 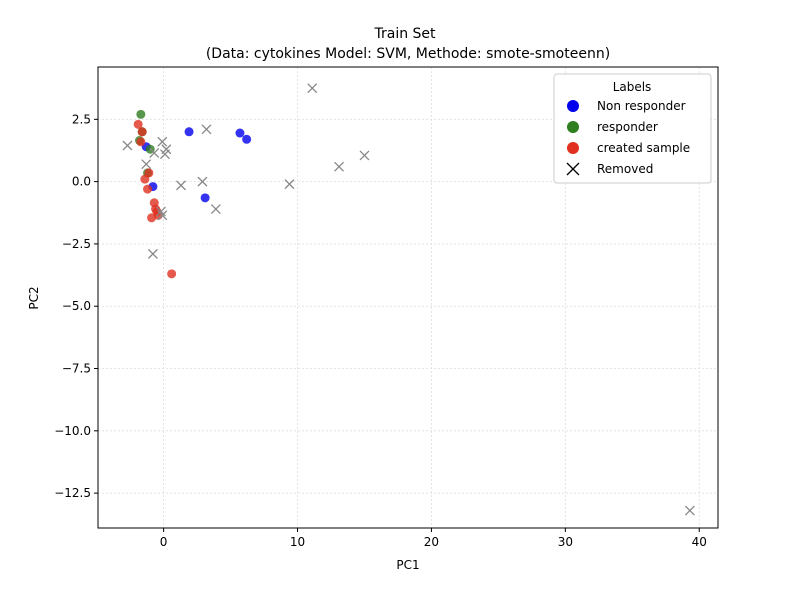 What do you see at coordinates (164, 542) in the screenshot?
I see `x-tick-label: 0` at bounding box center [164, 542].